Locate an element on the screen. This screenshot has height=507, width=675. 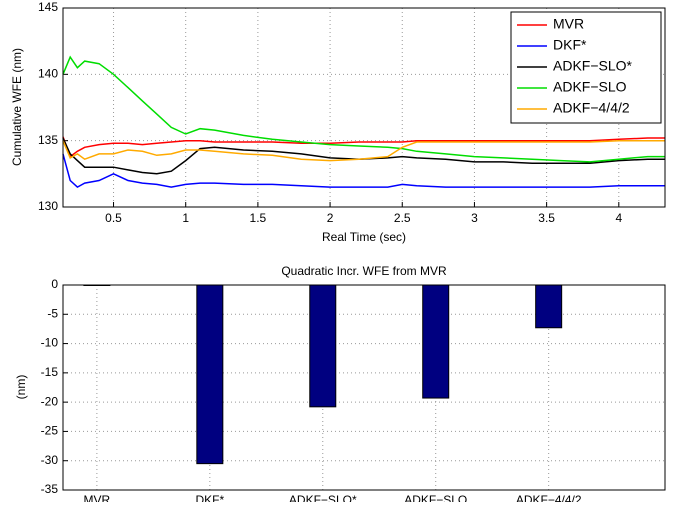
x-tick-label: ADKF−SLO is located at coordinates (435, 497).